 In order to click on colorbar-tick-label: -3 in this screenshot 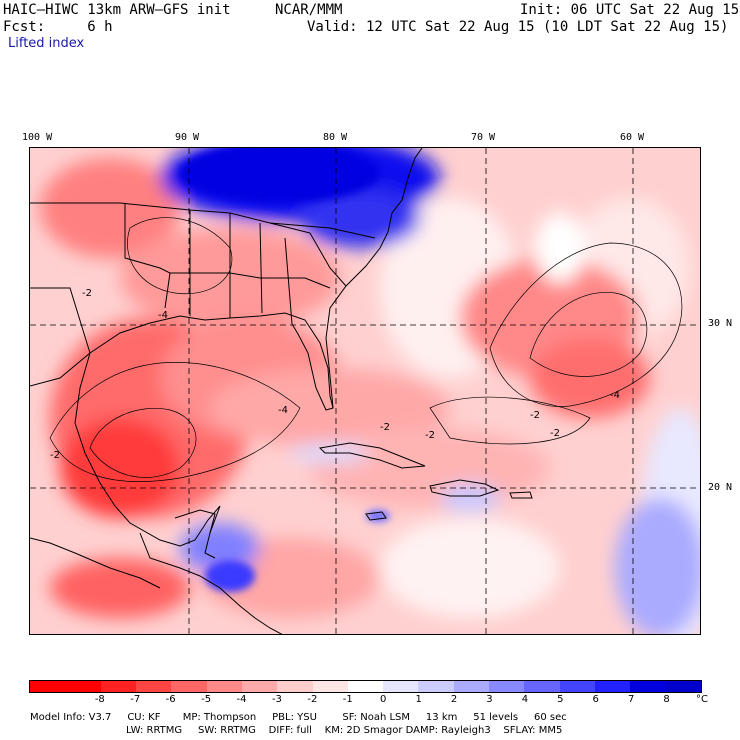, I will do `click(276, 699)`.